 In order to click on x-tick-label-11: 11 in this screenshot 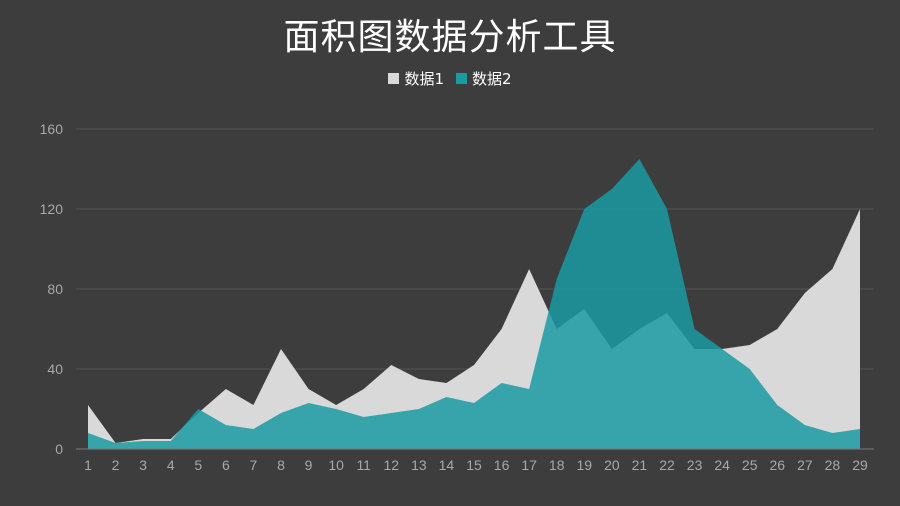, I will do `click(363, 465)`.